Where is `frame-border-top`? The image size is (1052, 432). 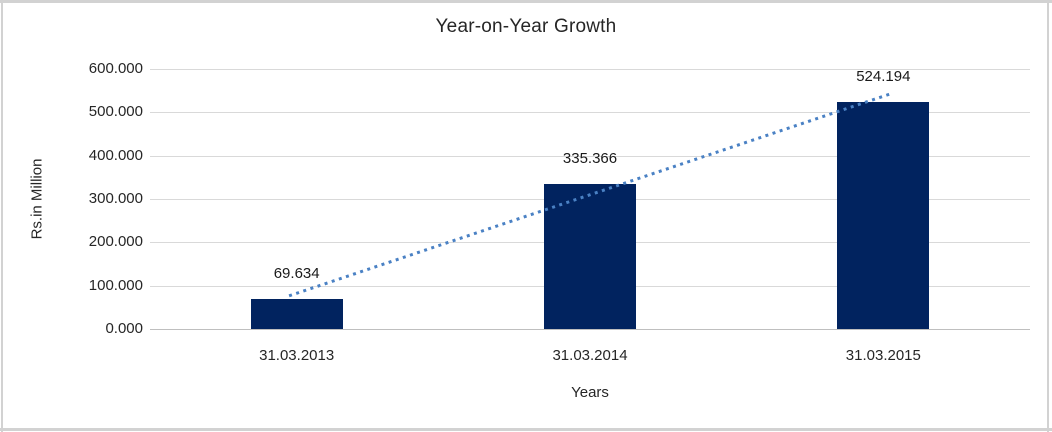
frame-border-top is located at coordinates (526, 1).